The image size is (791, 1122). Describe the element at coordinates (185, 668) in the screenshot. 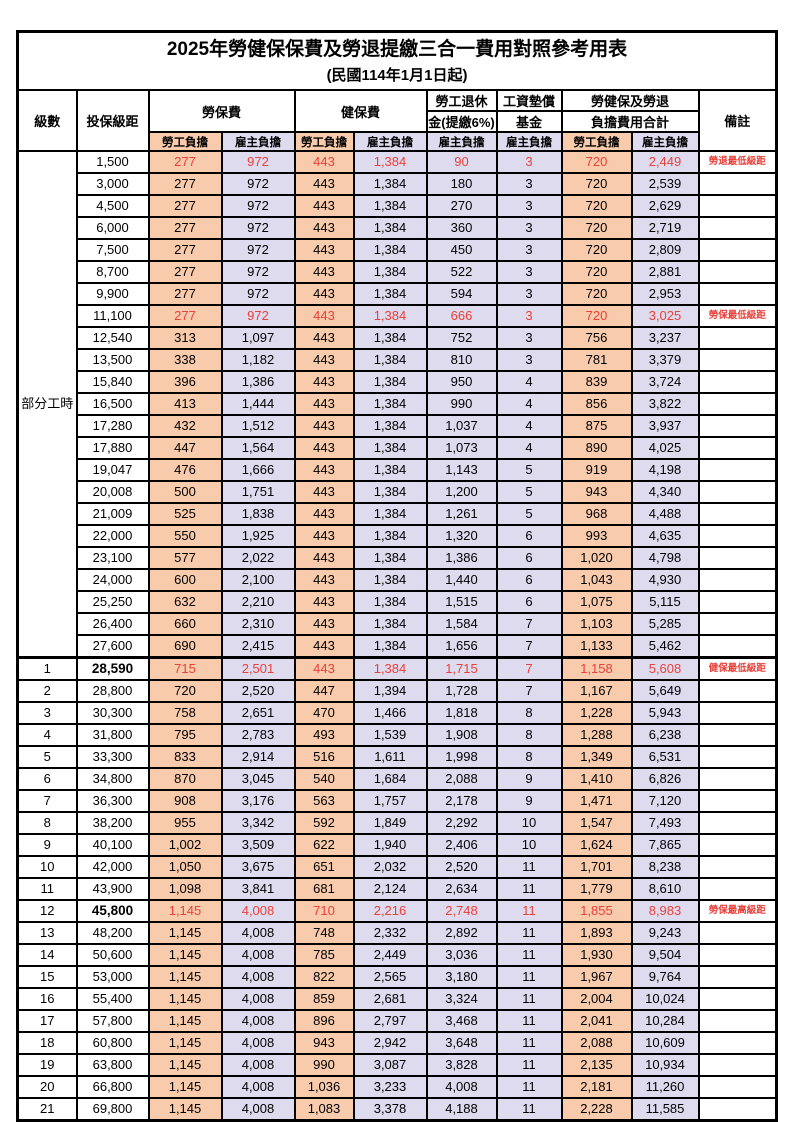

I see `labor-employee-cell: 715` at that location.